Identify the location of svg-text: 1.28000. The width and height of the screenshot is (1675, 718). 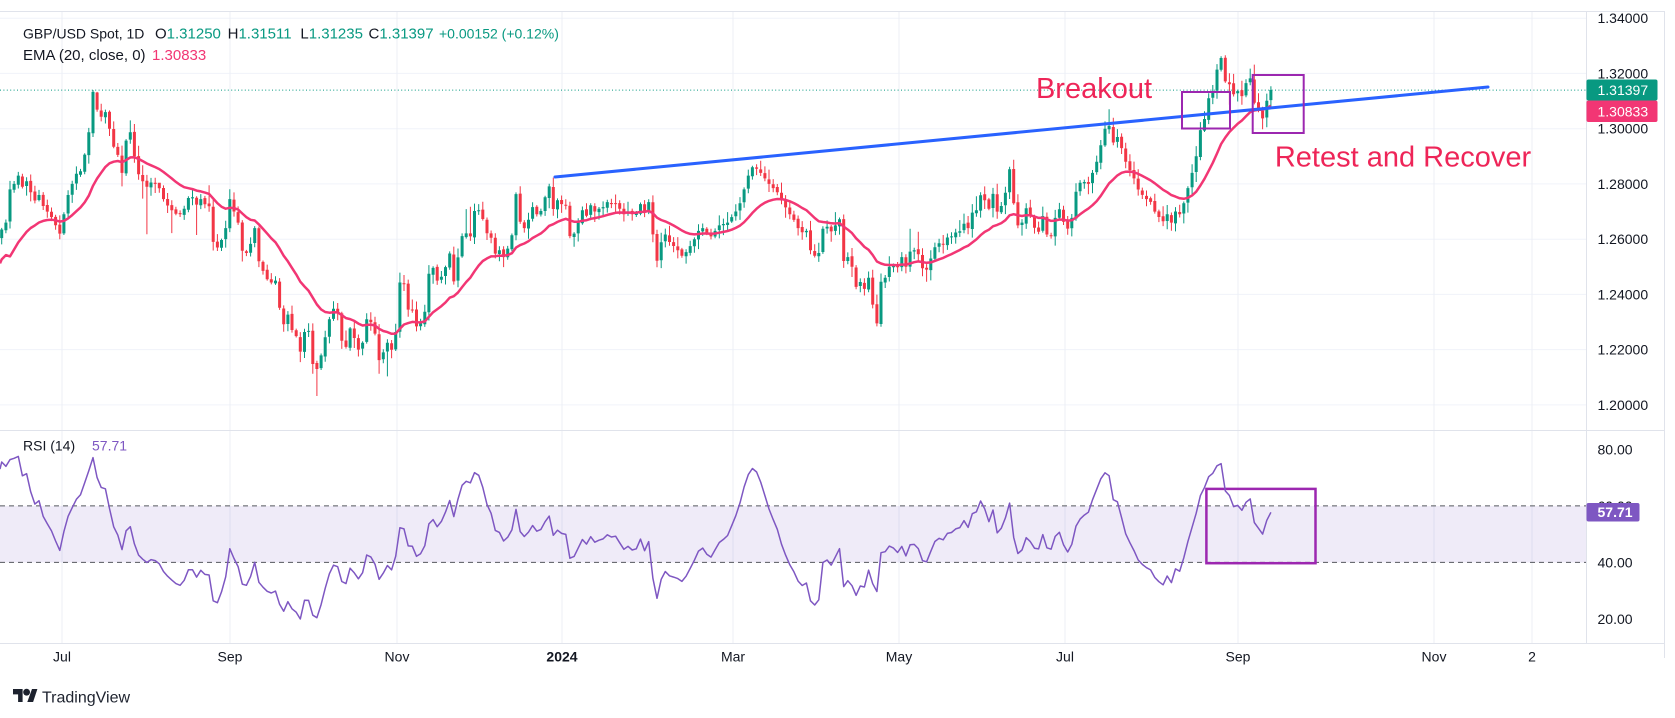
(1623, 184).